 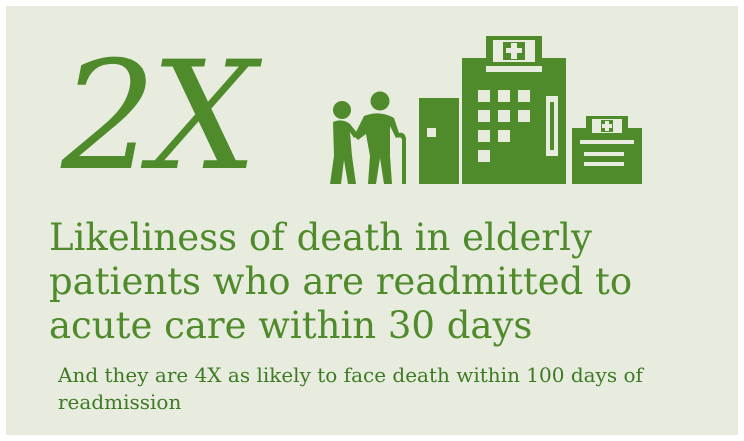 What do you see at coordinates (159, 117) in the screenshot?
I see `stat-value: 2X` at bounding box center [159, 117].